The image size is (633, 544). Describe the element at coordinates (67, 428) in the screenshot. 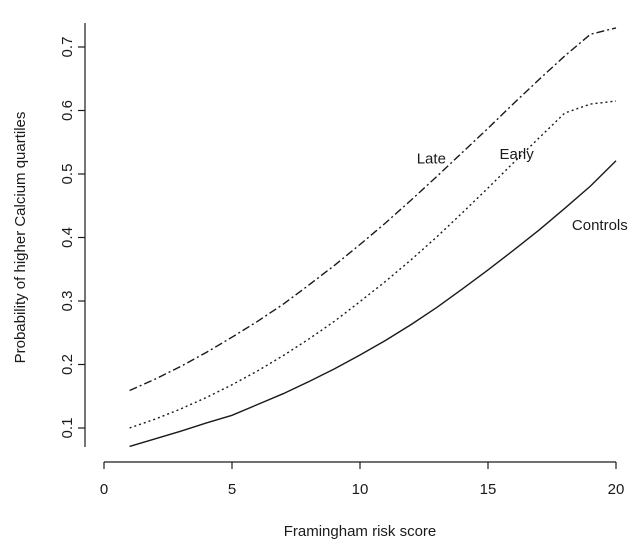

I see `y-tick-label: 0.1` at that location.